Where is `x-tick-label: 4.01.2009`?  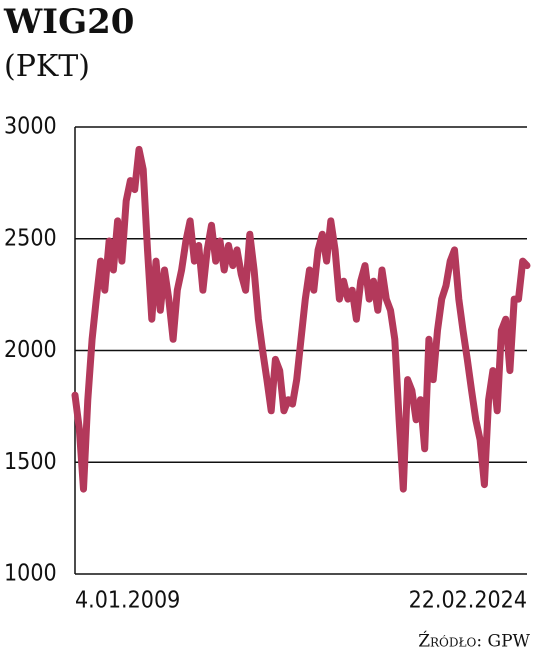 x-tick-label: 4.01.2009 is located at coordinates (127, 601).